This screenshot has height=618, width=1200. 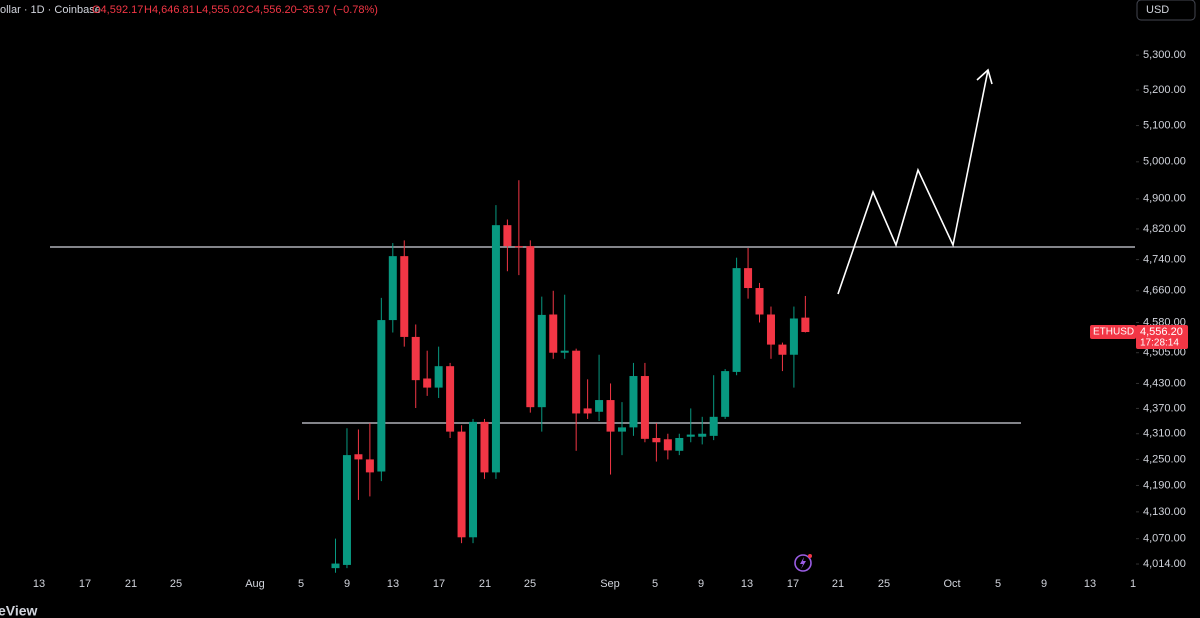 I want to click on header-close: C4,556.20, so click(x=271, y=10).